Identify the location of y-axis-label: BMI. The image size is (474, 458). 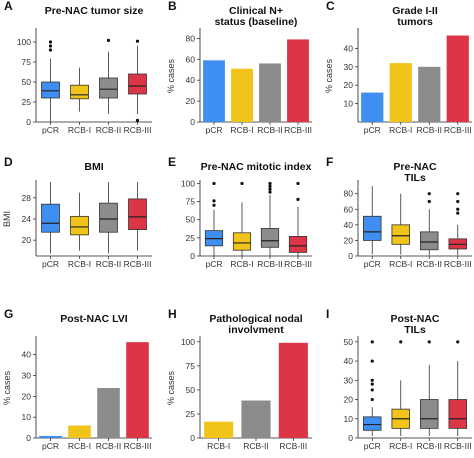
(7, 219).